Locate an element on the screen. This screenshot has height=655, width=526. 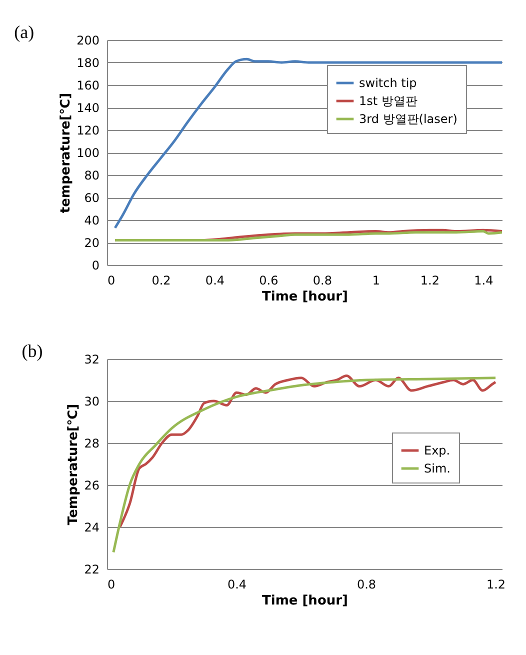
y-tick-label: 26 is located at coordinates (92, 485).